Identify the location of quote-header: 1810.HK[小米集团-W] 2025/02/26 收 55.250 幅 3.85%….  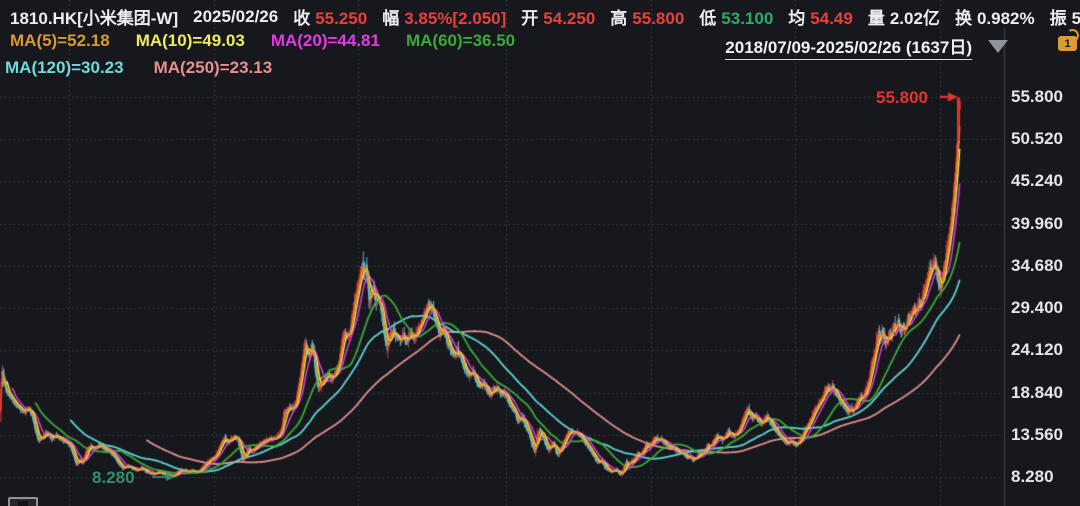
(545, 16).